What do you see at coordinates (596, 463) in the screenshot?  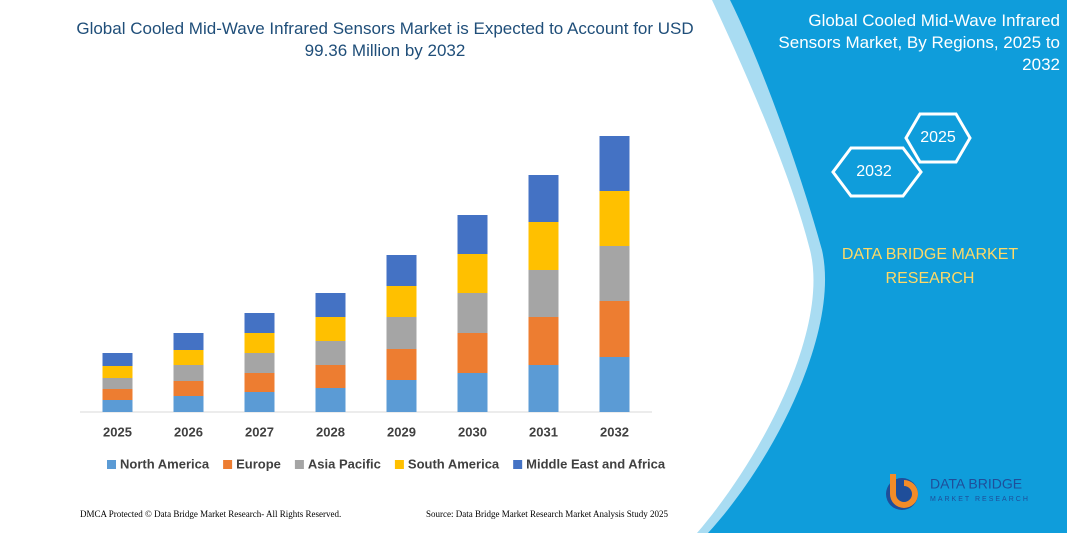 I see `legend-label: Middle East and Africa` at bounding box center [596, 463].